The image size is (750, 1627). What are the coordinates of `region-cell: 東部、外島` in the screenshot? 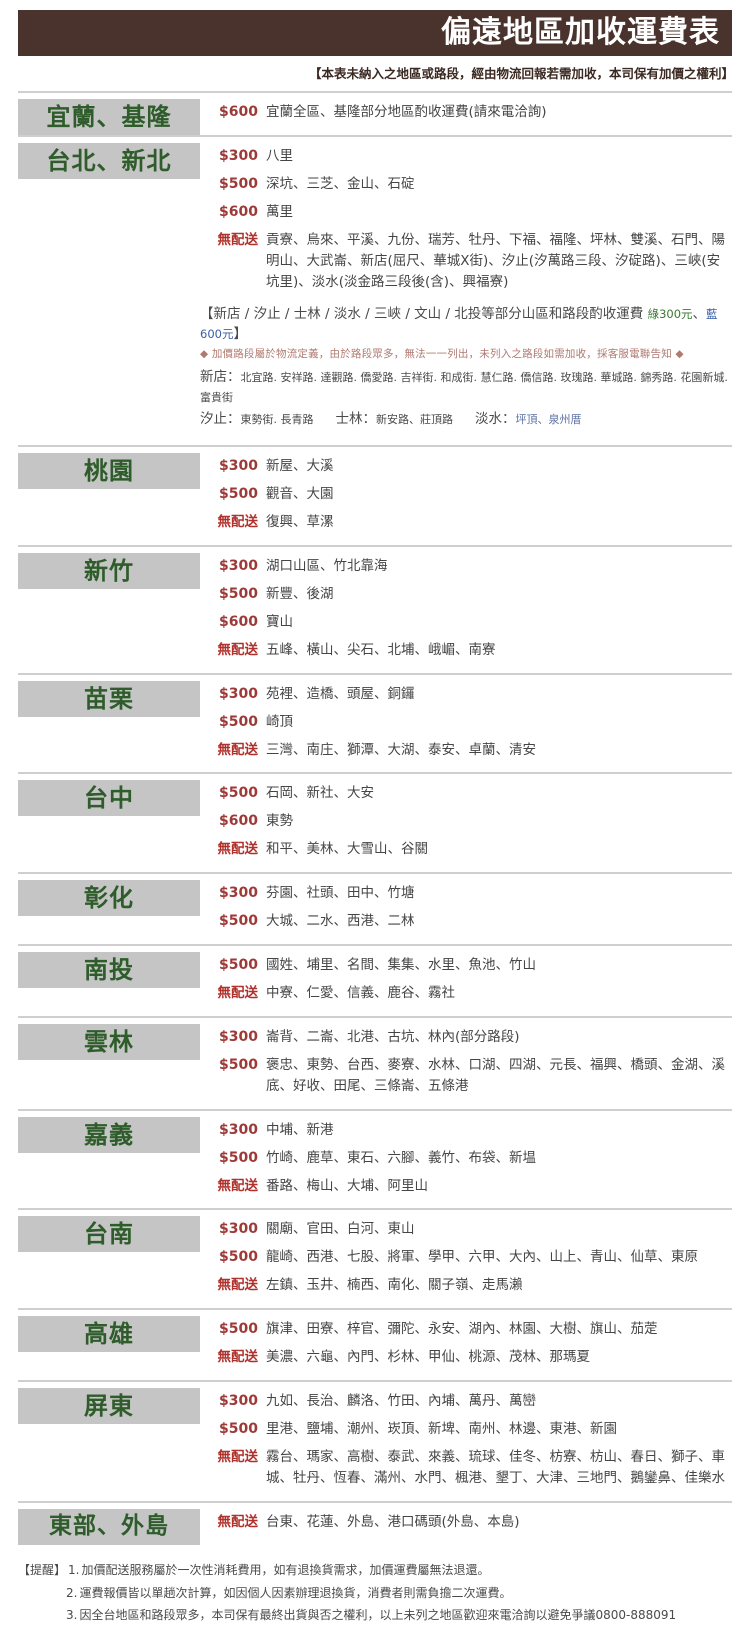 It's located at (109, 1524).